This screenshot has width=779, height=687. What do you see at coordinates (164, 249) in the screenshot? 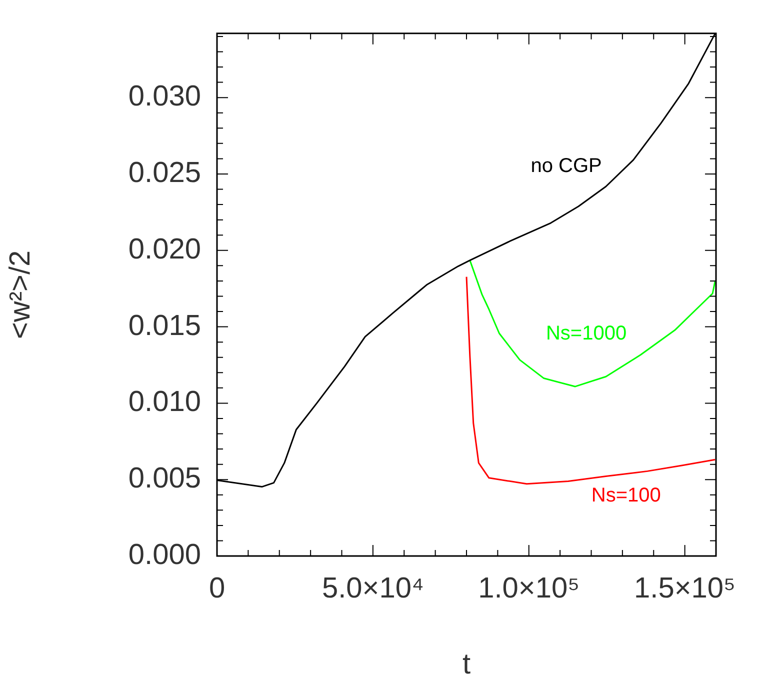
I see `y-tick-label: 0.020` at bounding box center [164, 249].